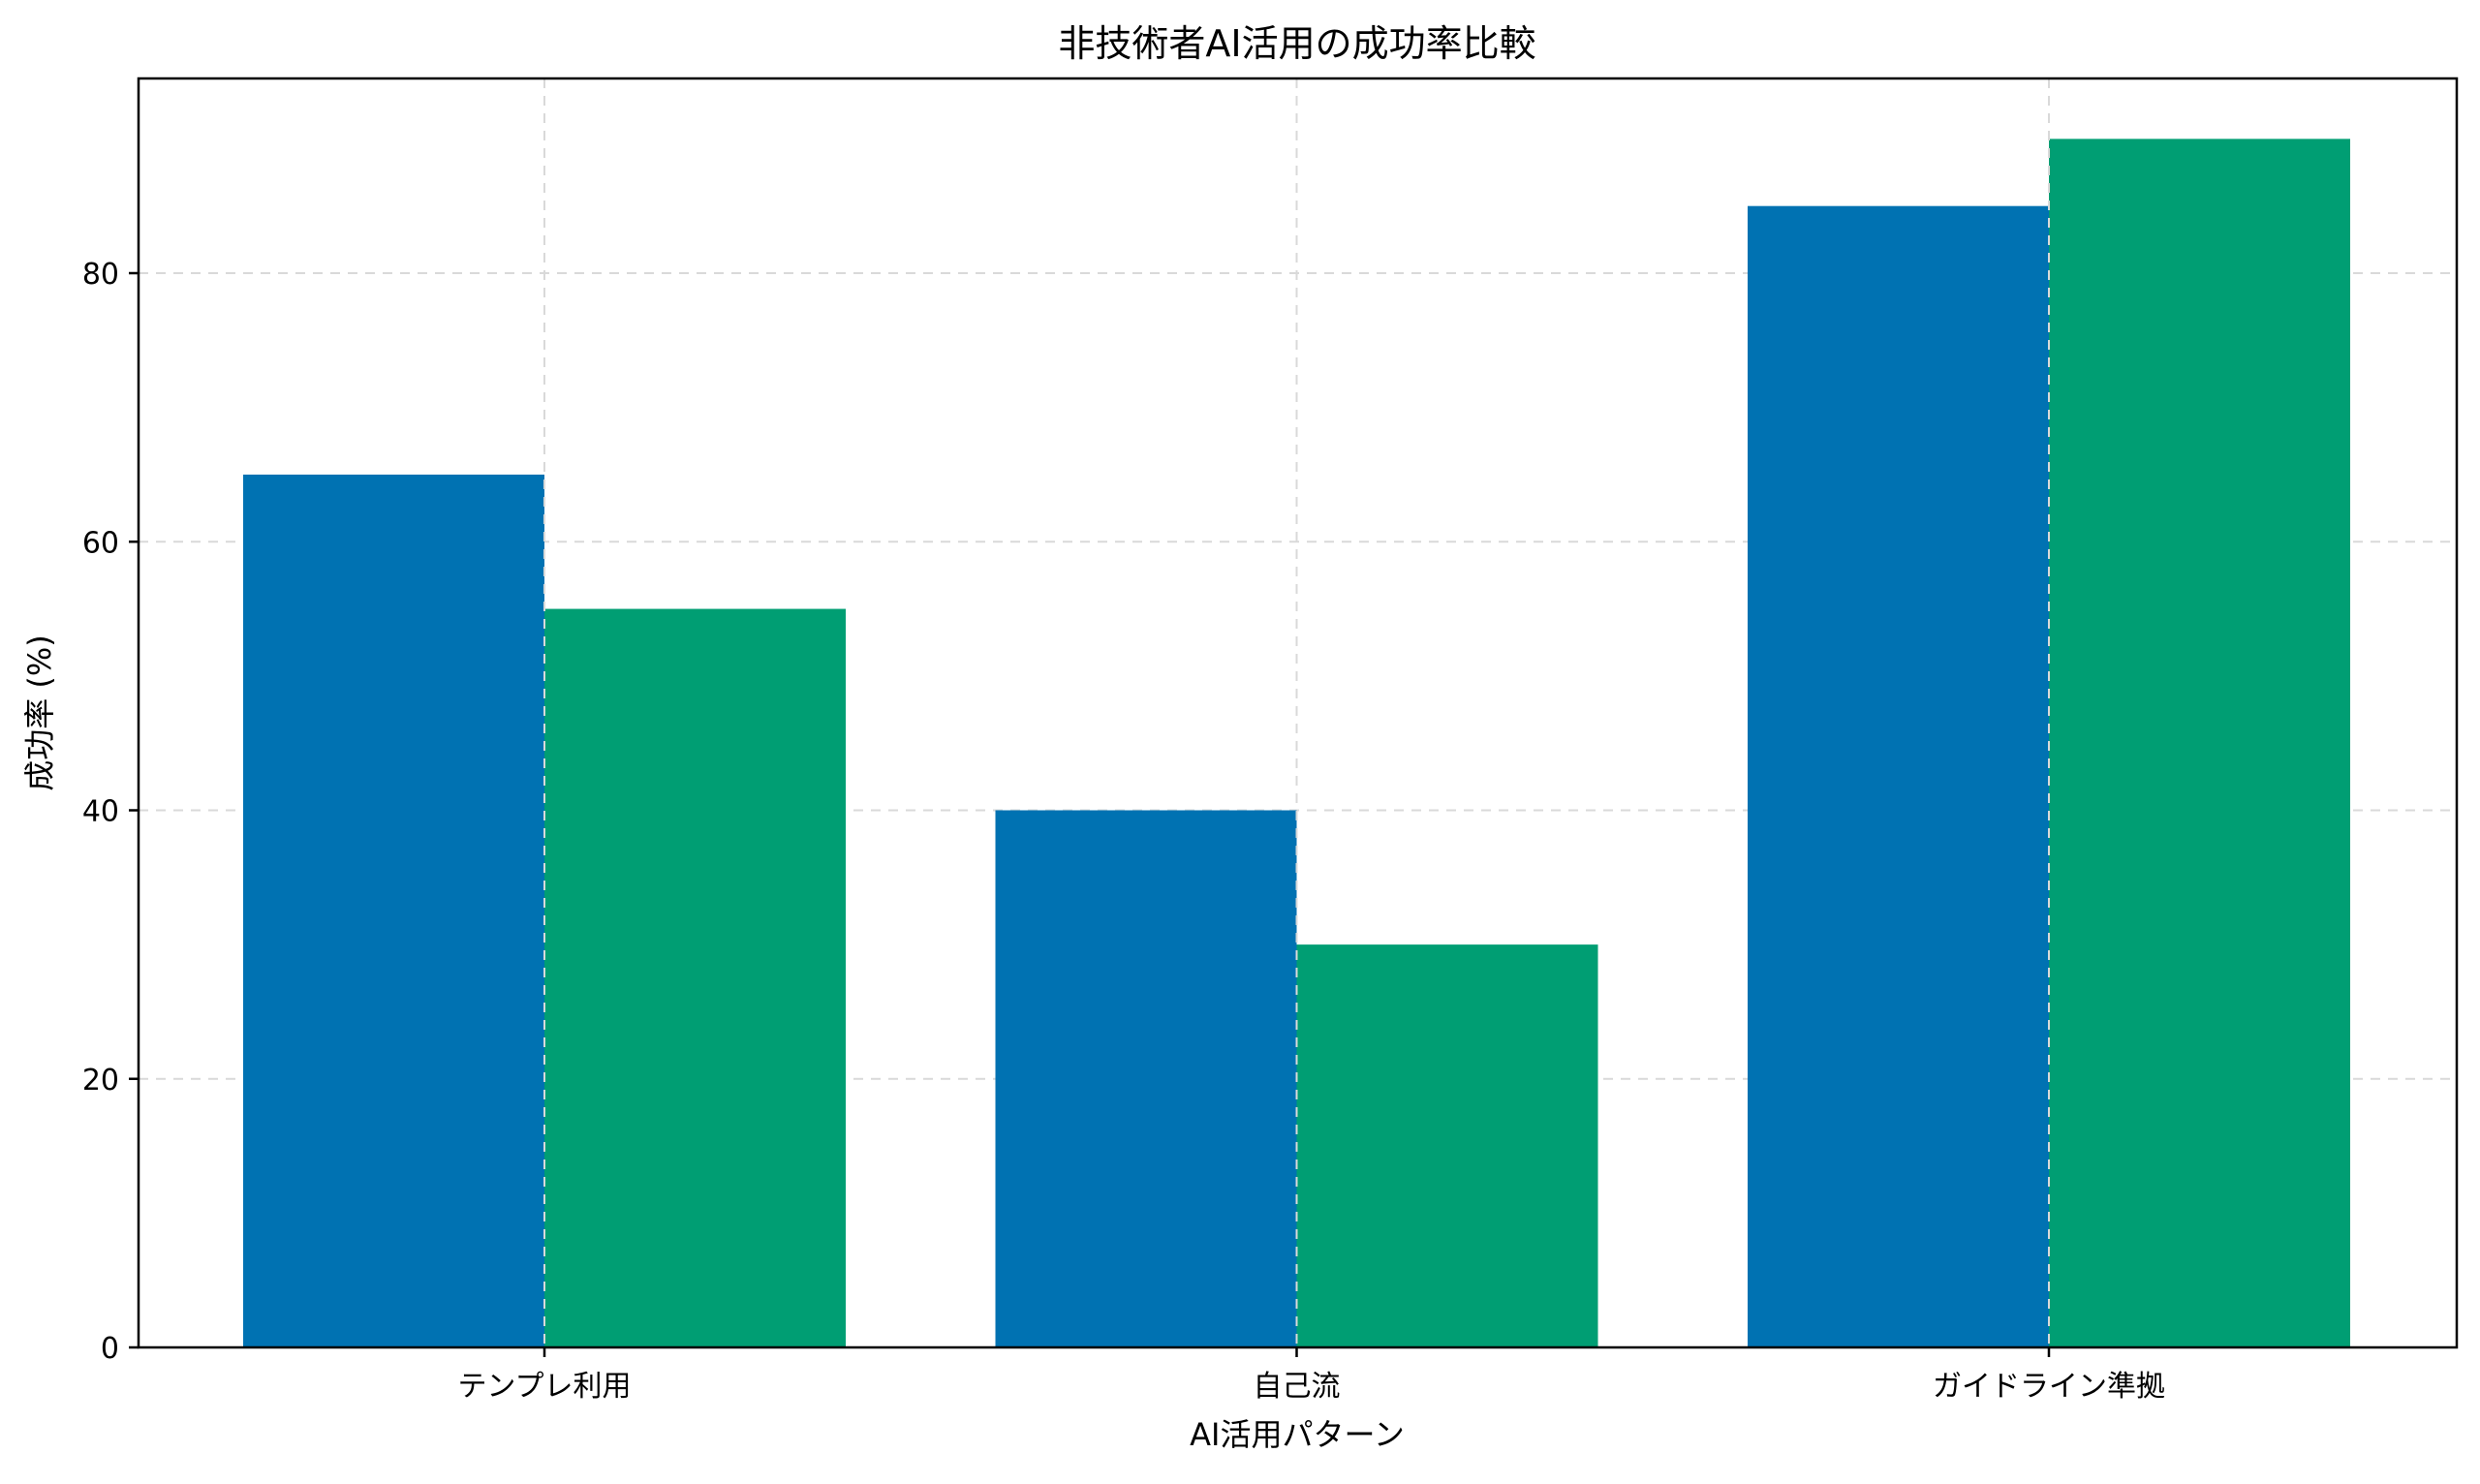 This screenshot has height=1484, width=2480. What do you see at coordinates (2049, 1387) in the screenshot?
I see `x-tick-label: ガイドライン準拠` at bounding box center [2049, 1387].